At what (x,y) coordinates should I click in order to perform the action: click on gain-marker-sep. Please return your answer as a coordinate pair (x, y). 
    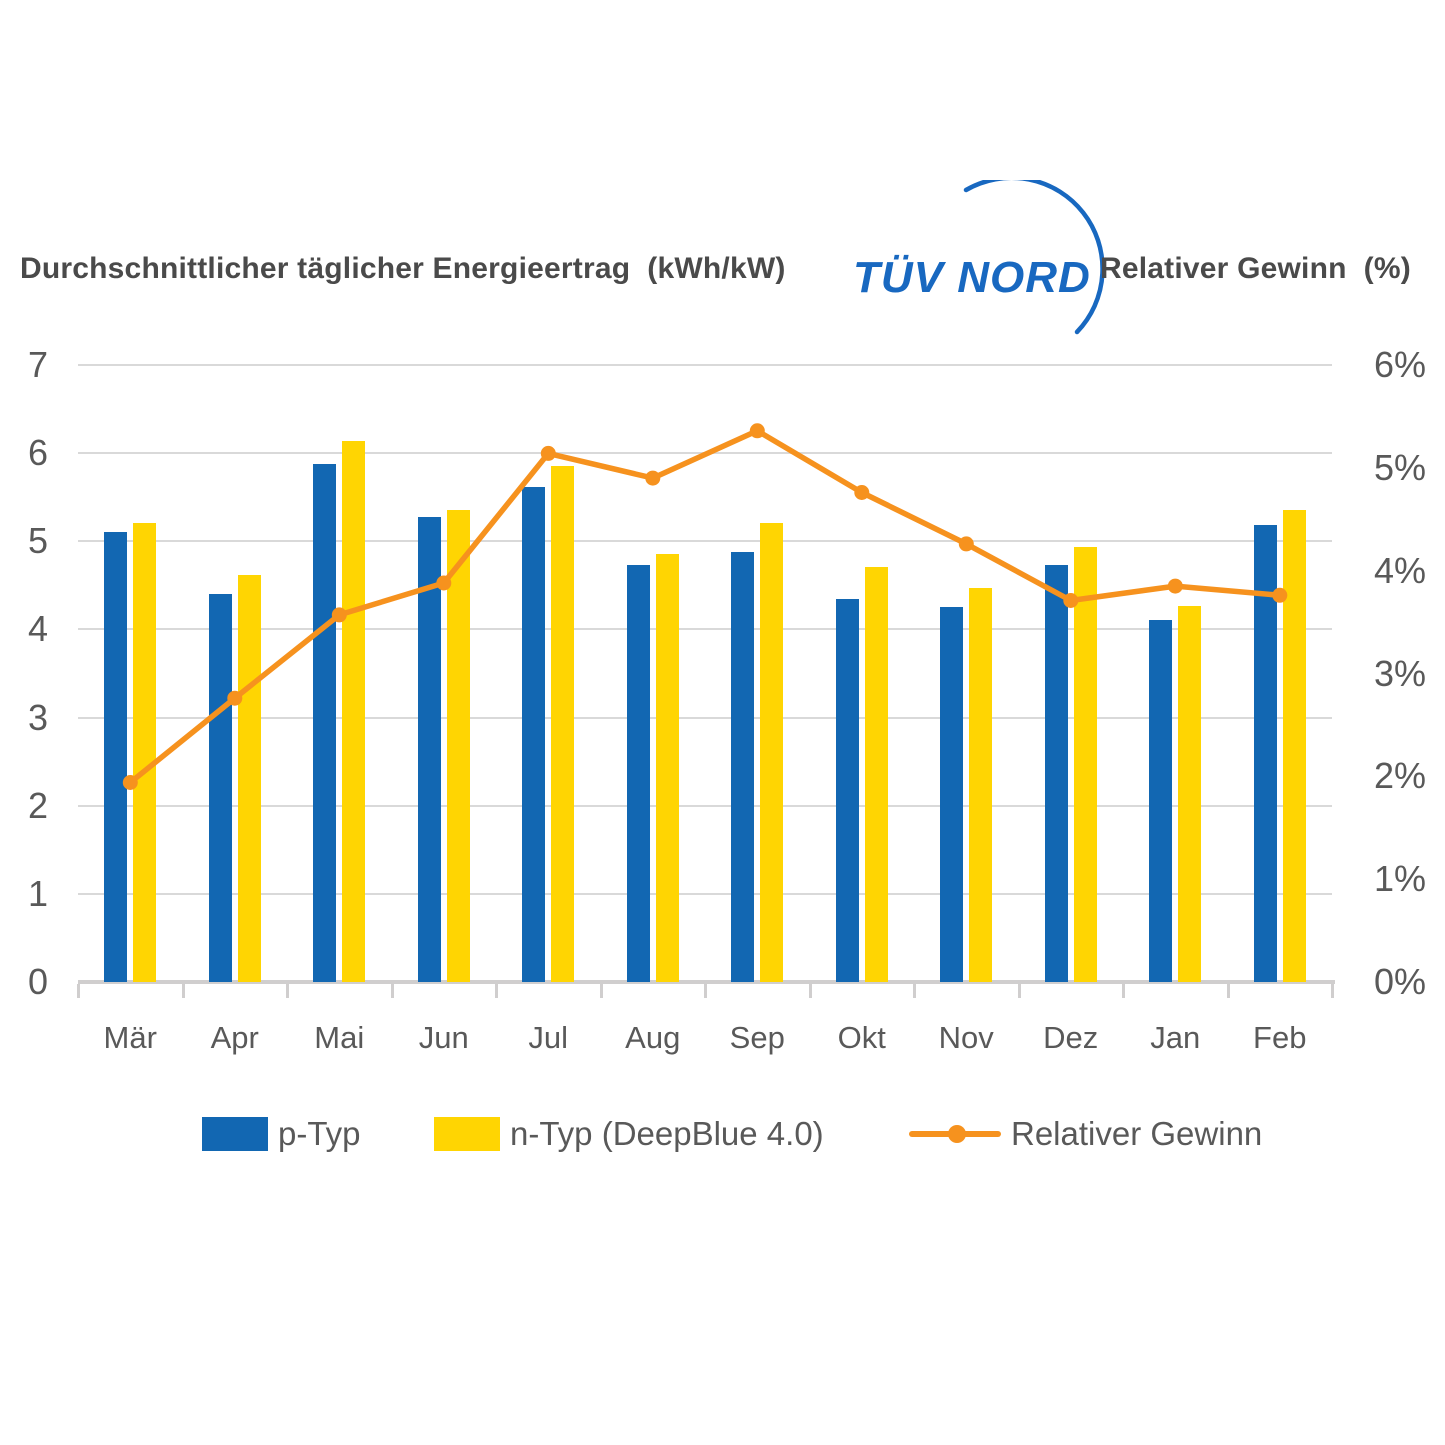
    Looking at the image, I should click on (757, 431).